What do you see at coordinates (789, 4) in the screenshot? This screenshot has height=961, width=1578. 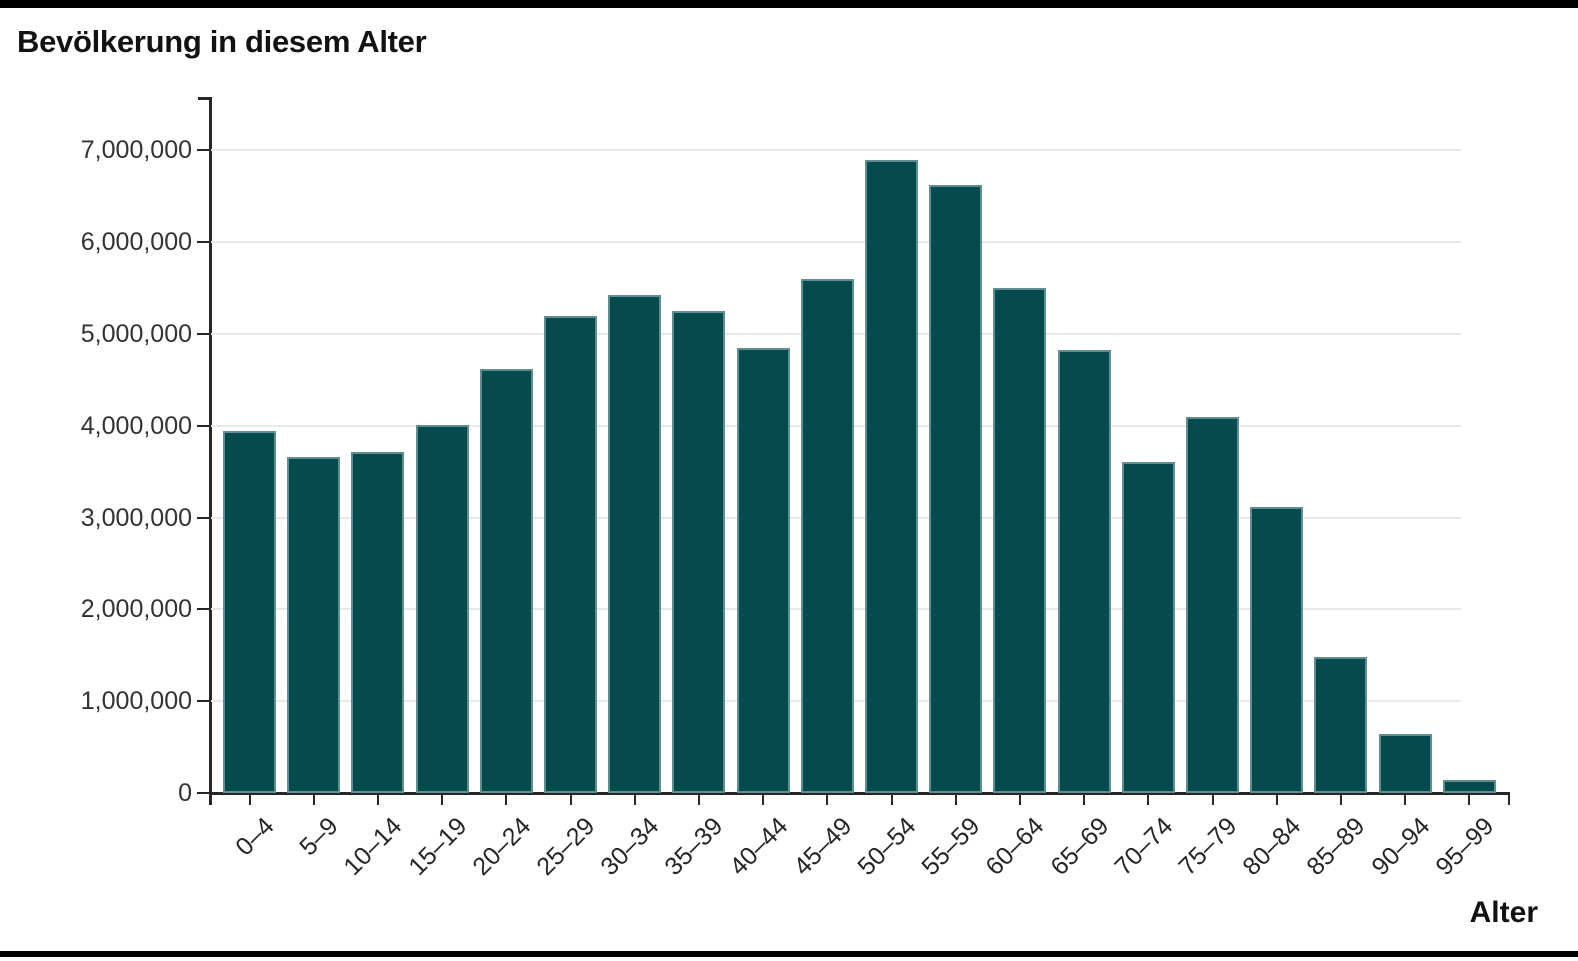 I see `top-rule` at bounding box center [789, 4].